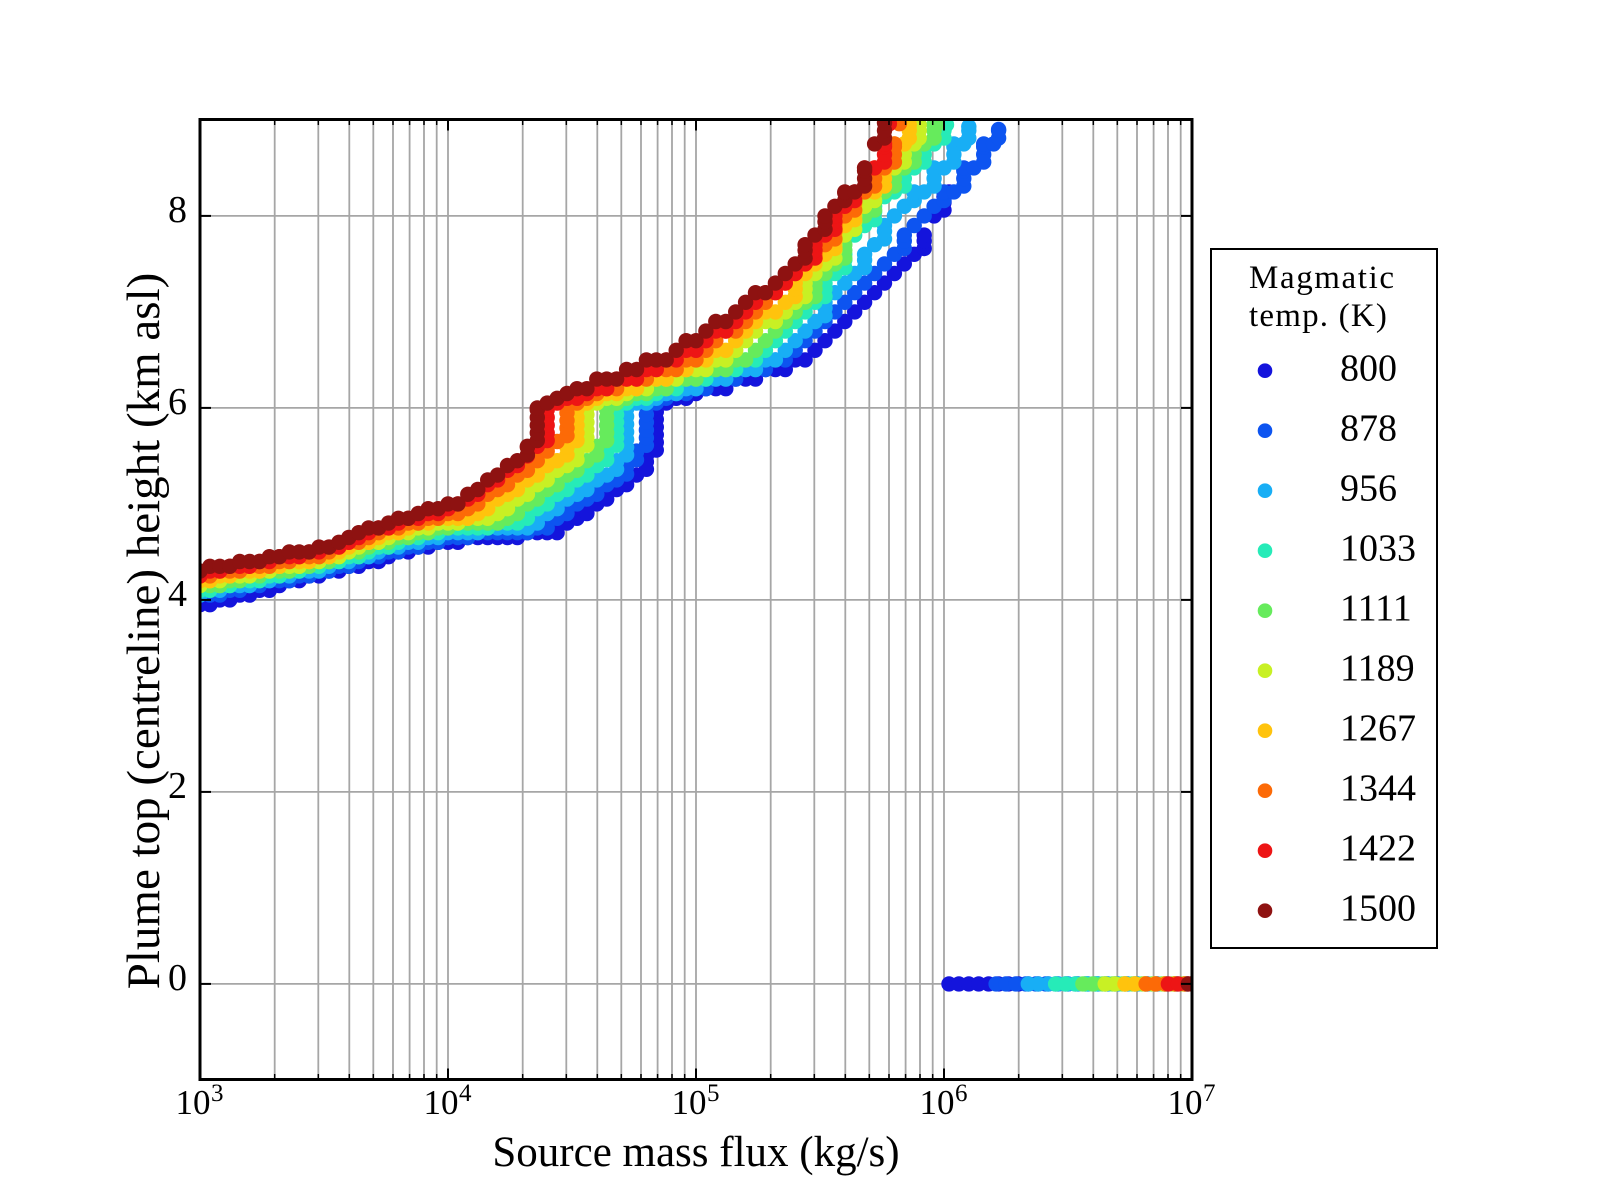 The height and width of the screenshot is (1200, 1600). Describe the element at coordinates (1378, 729) in the screenshot. I see `svg-text: 1267` at that location.